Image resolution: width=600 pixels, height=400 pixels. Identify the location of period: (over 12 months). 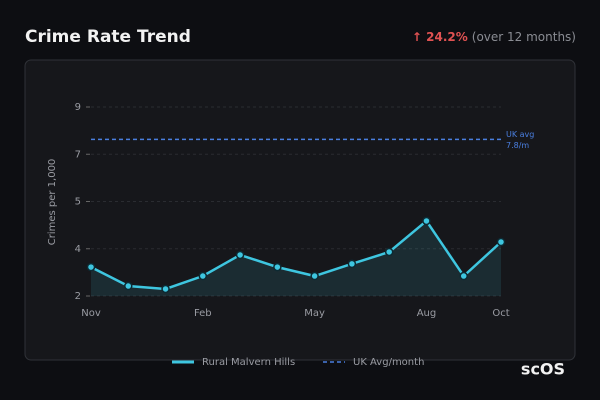
(524, 37).